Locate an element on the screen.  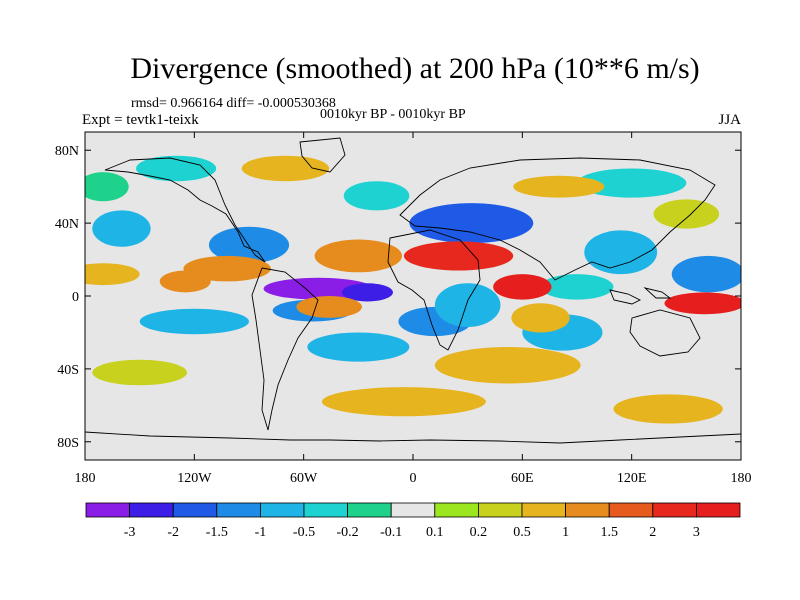
coastline-antarctica is located at coordinates (413, 437).